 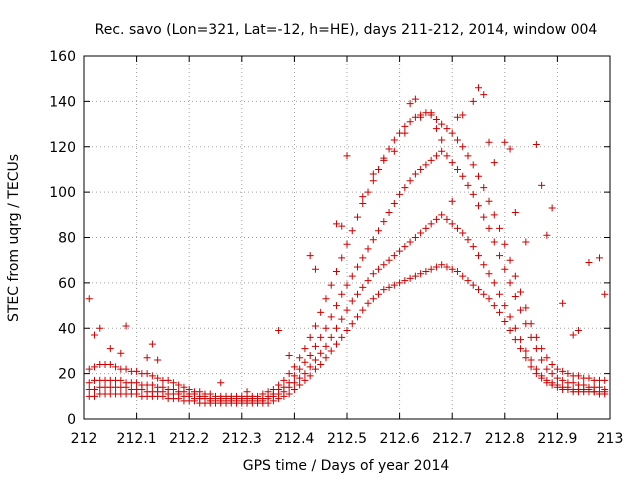 What do you see at coordinates (84, 439) in the screenshot?
I see `x-tick-label: 212` at bounding box center [84, 439].